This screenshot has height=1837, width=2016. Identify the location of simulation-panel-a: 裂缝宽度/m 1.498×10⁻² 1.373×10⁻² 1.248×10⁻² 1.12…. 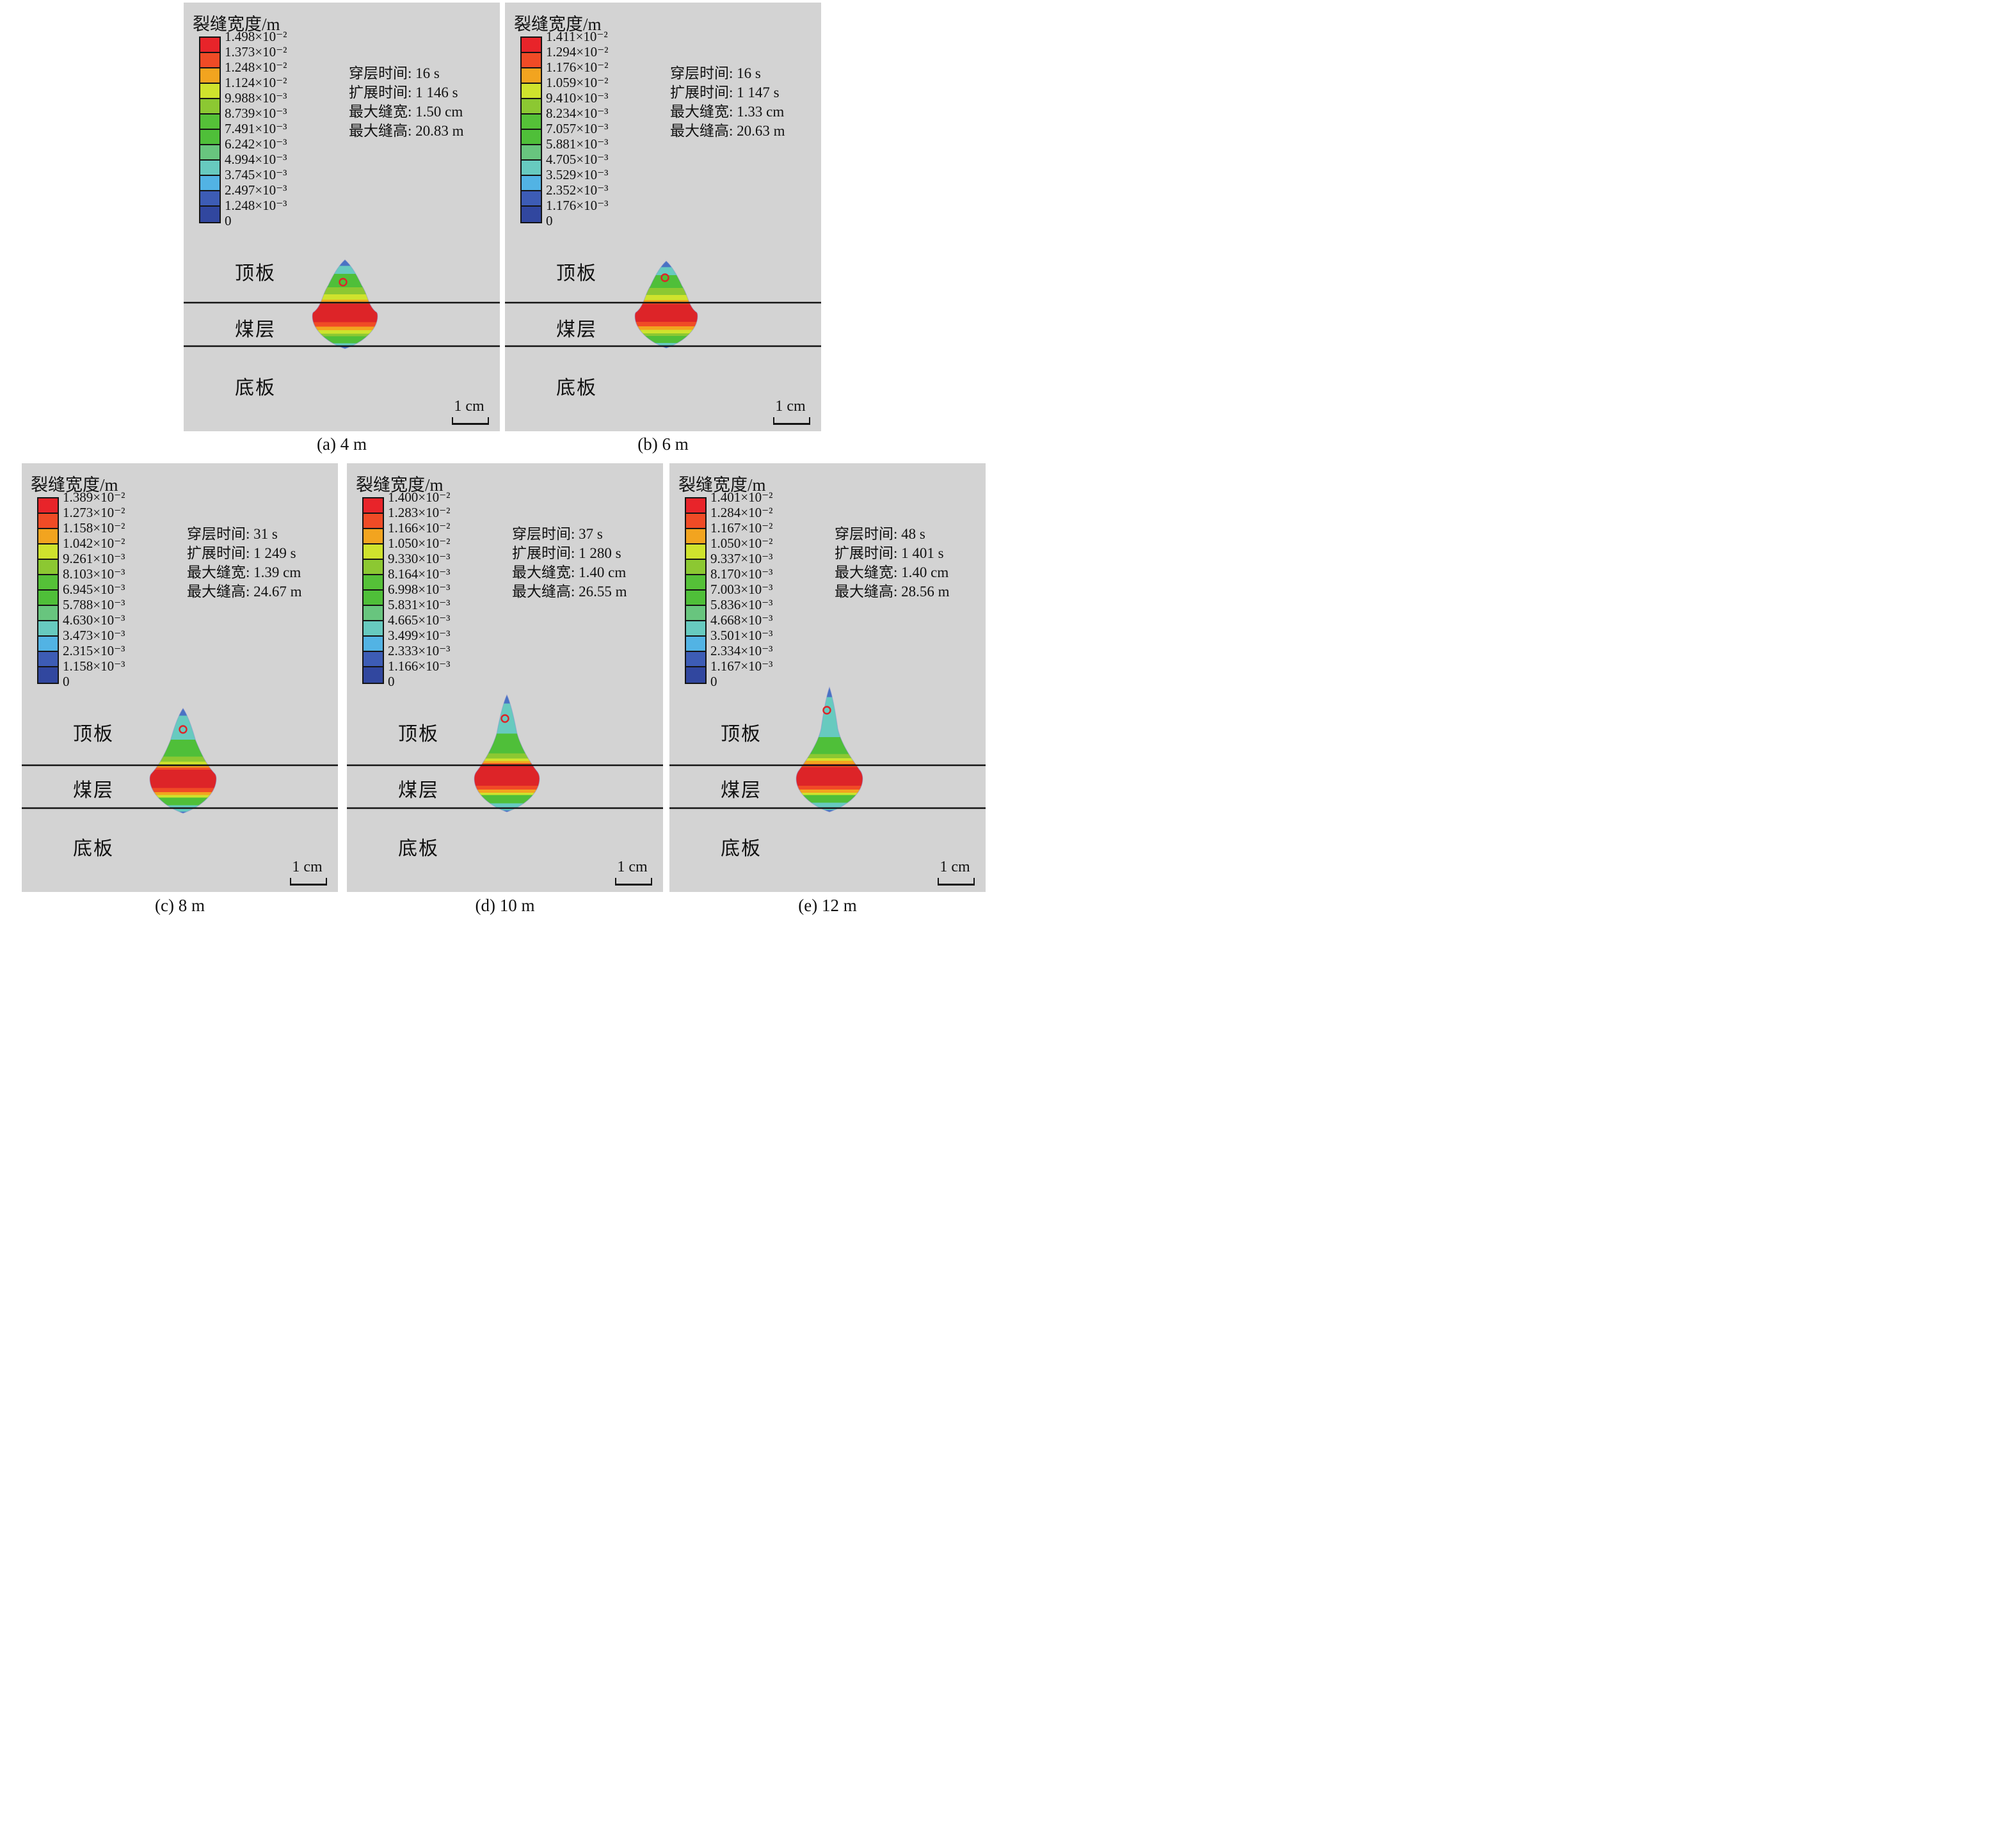
(342, 217).